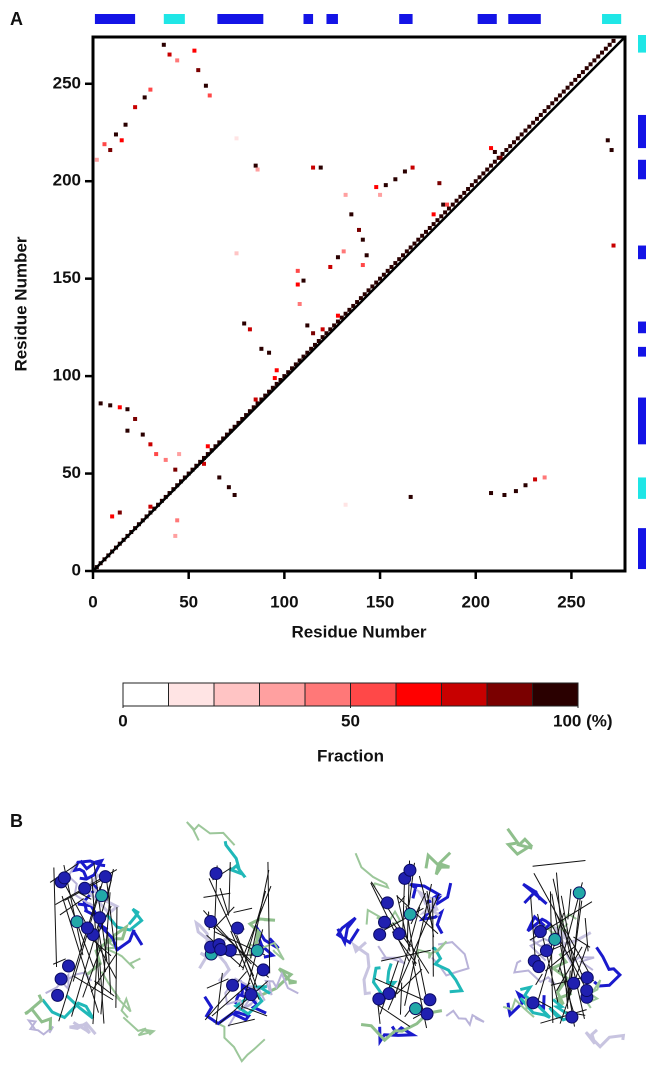 The image size is (646, 1071). I want to click on y-tick-label: 100, so click(67, 375).